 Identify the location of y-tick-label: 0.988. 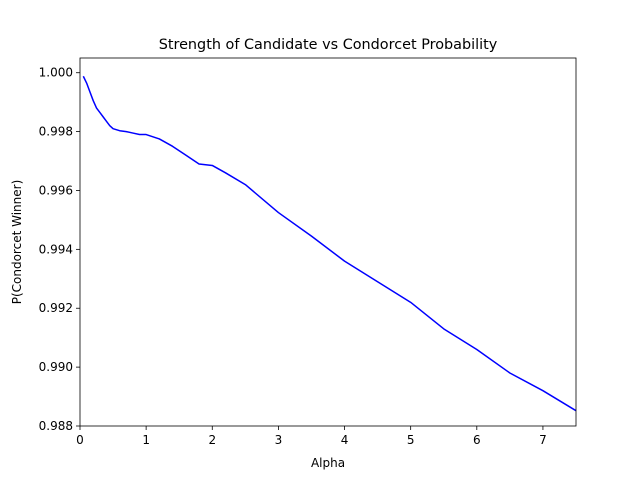
(56, 426).